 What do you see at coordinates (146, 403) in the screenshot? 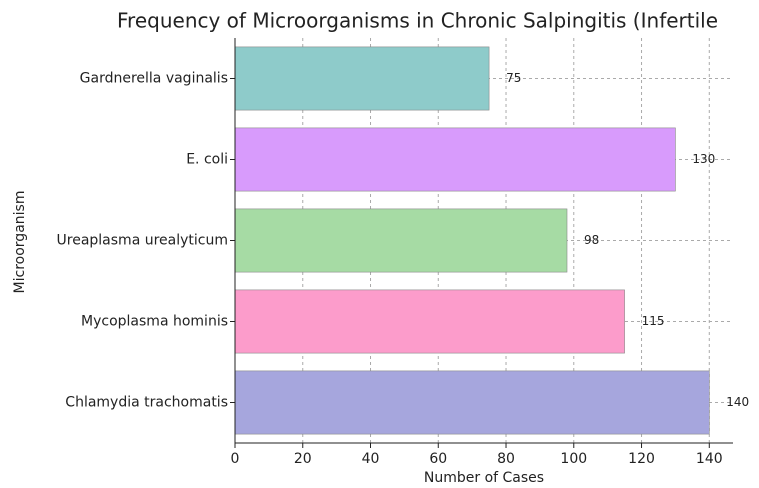
I see `y-tick-label: Chlamydia trachomatis` at bounding box center [146, 403].